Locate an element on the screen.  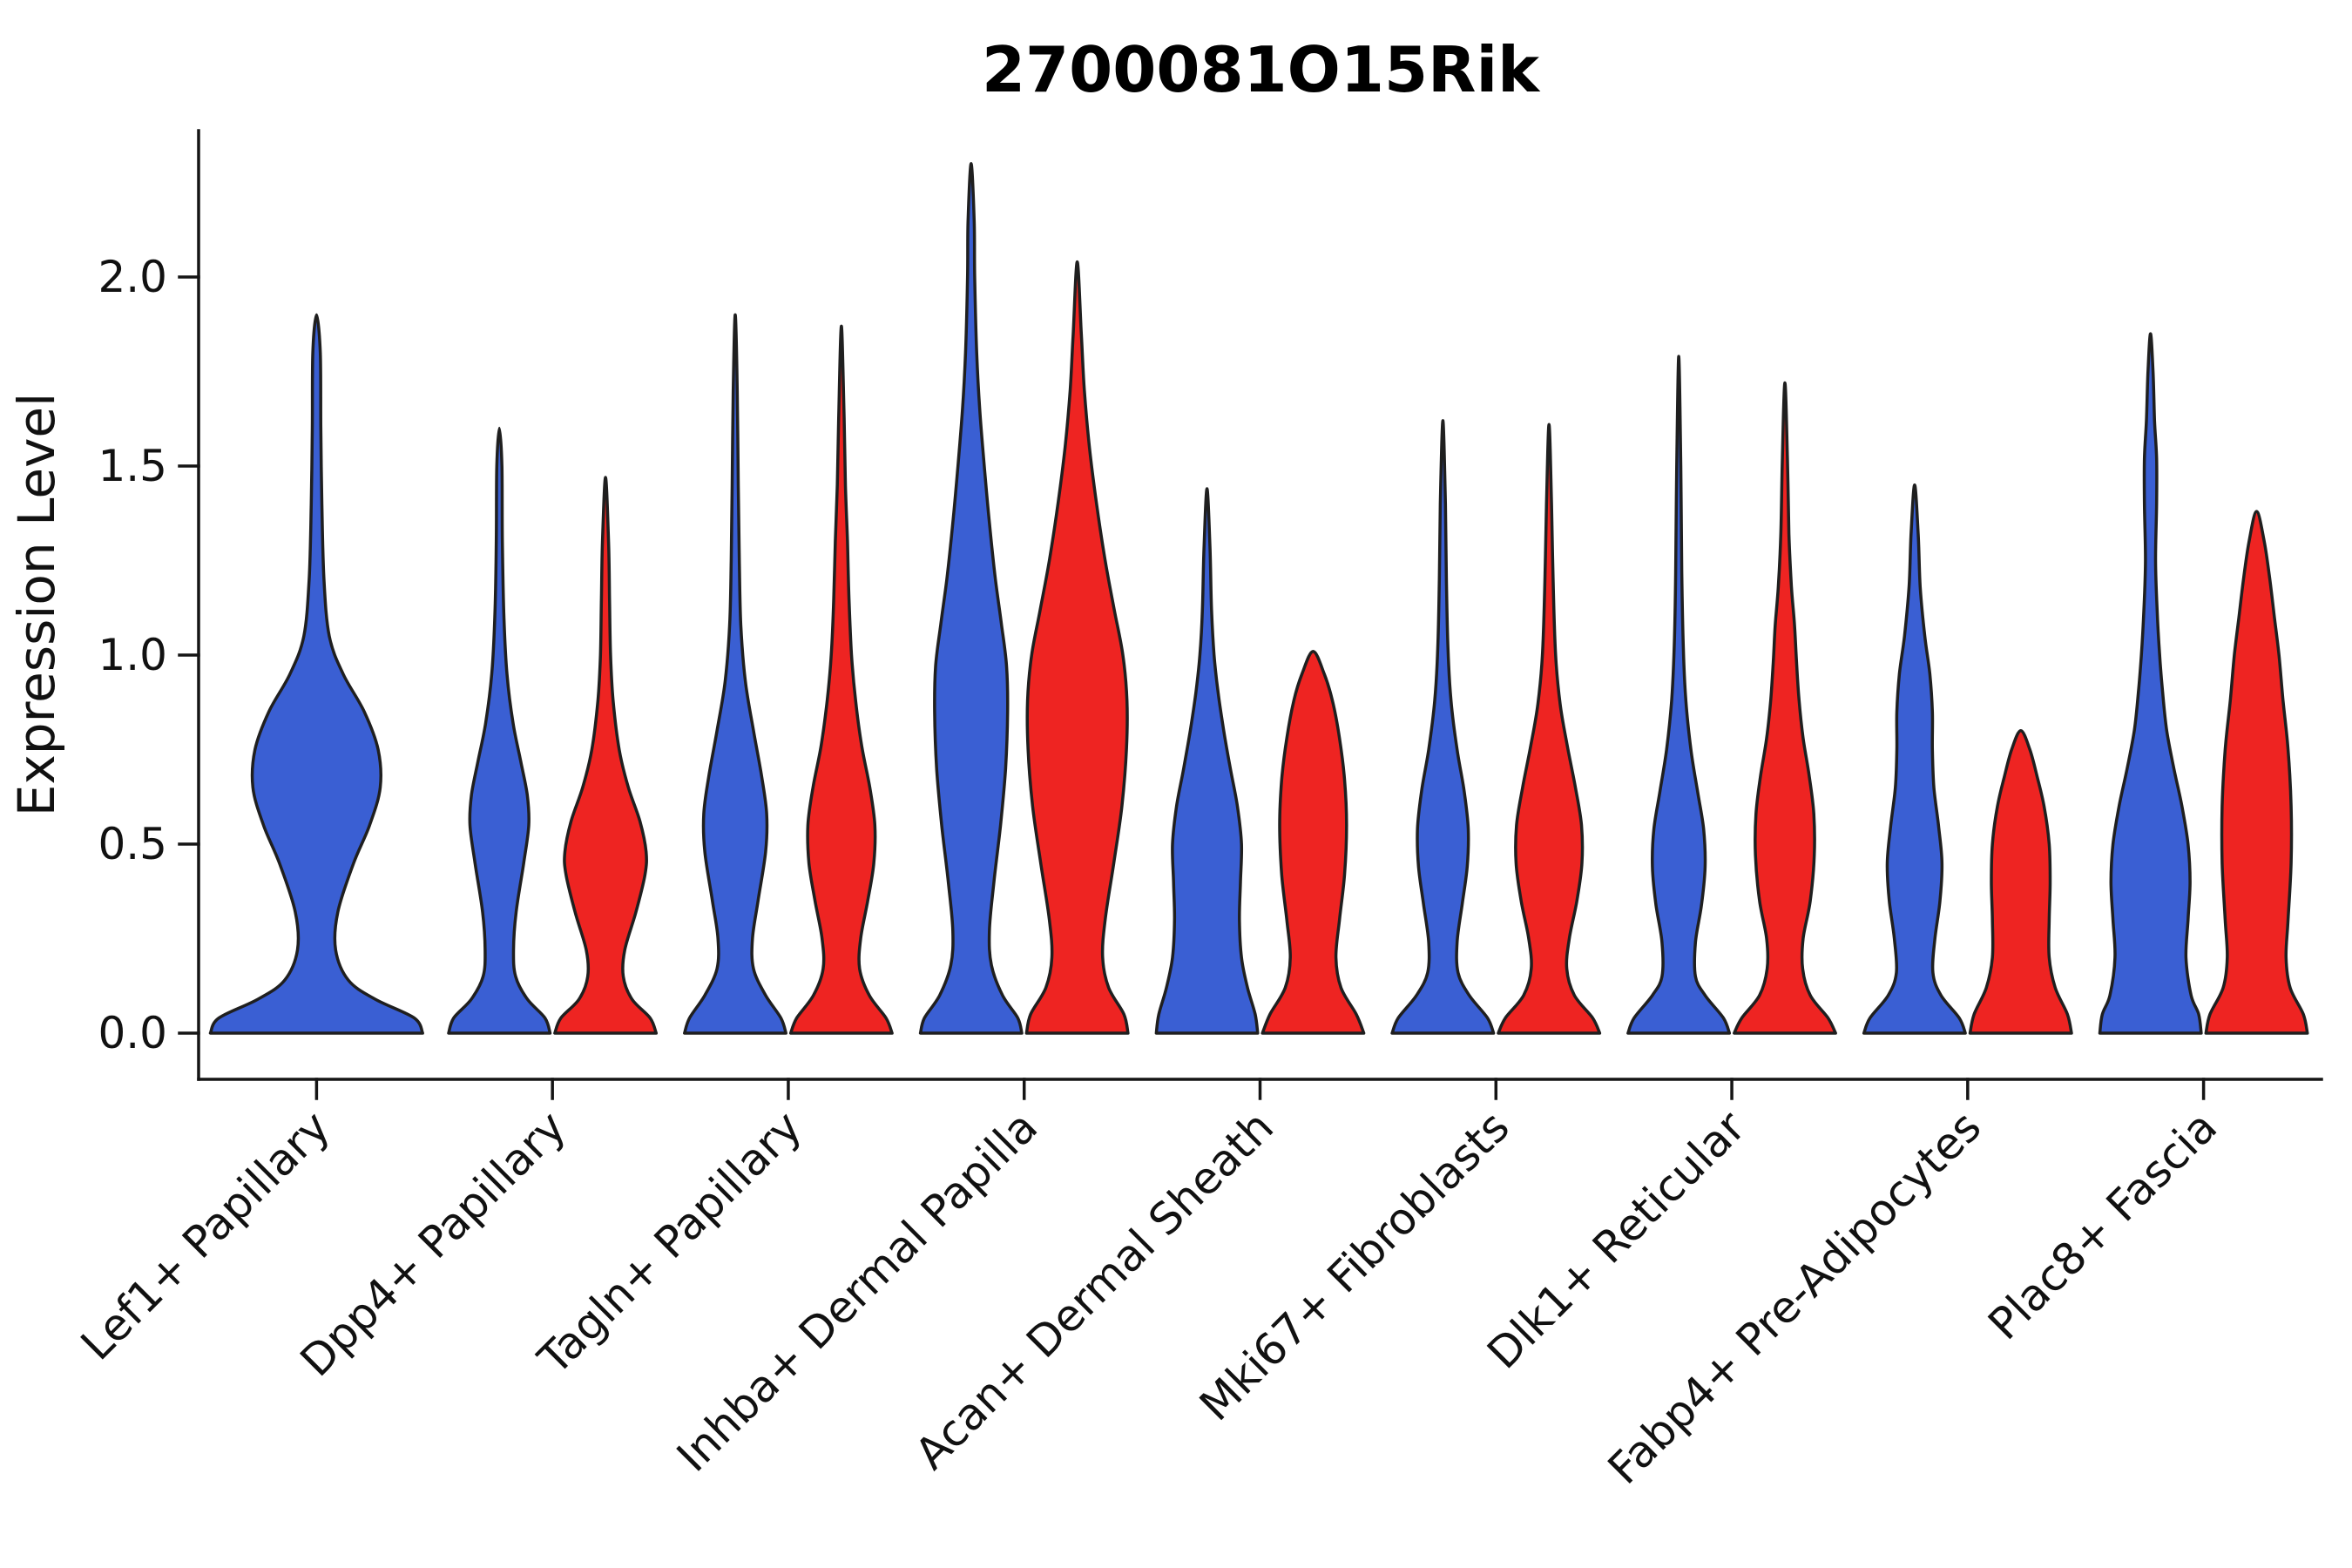
violin-dpp4-papillary-red is located at coordinates (606, 756).